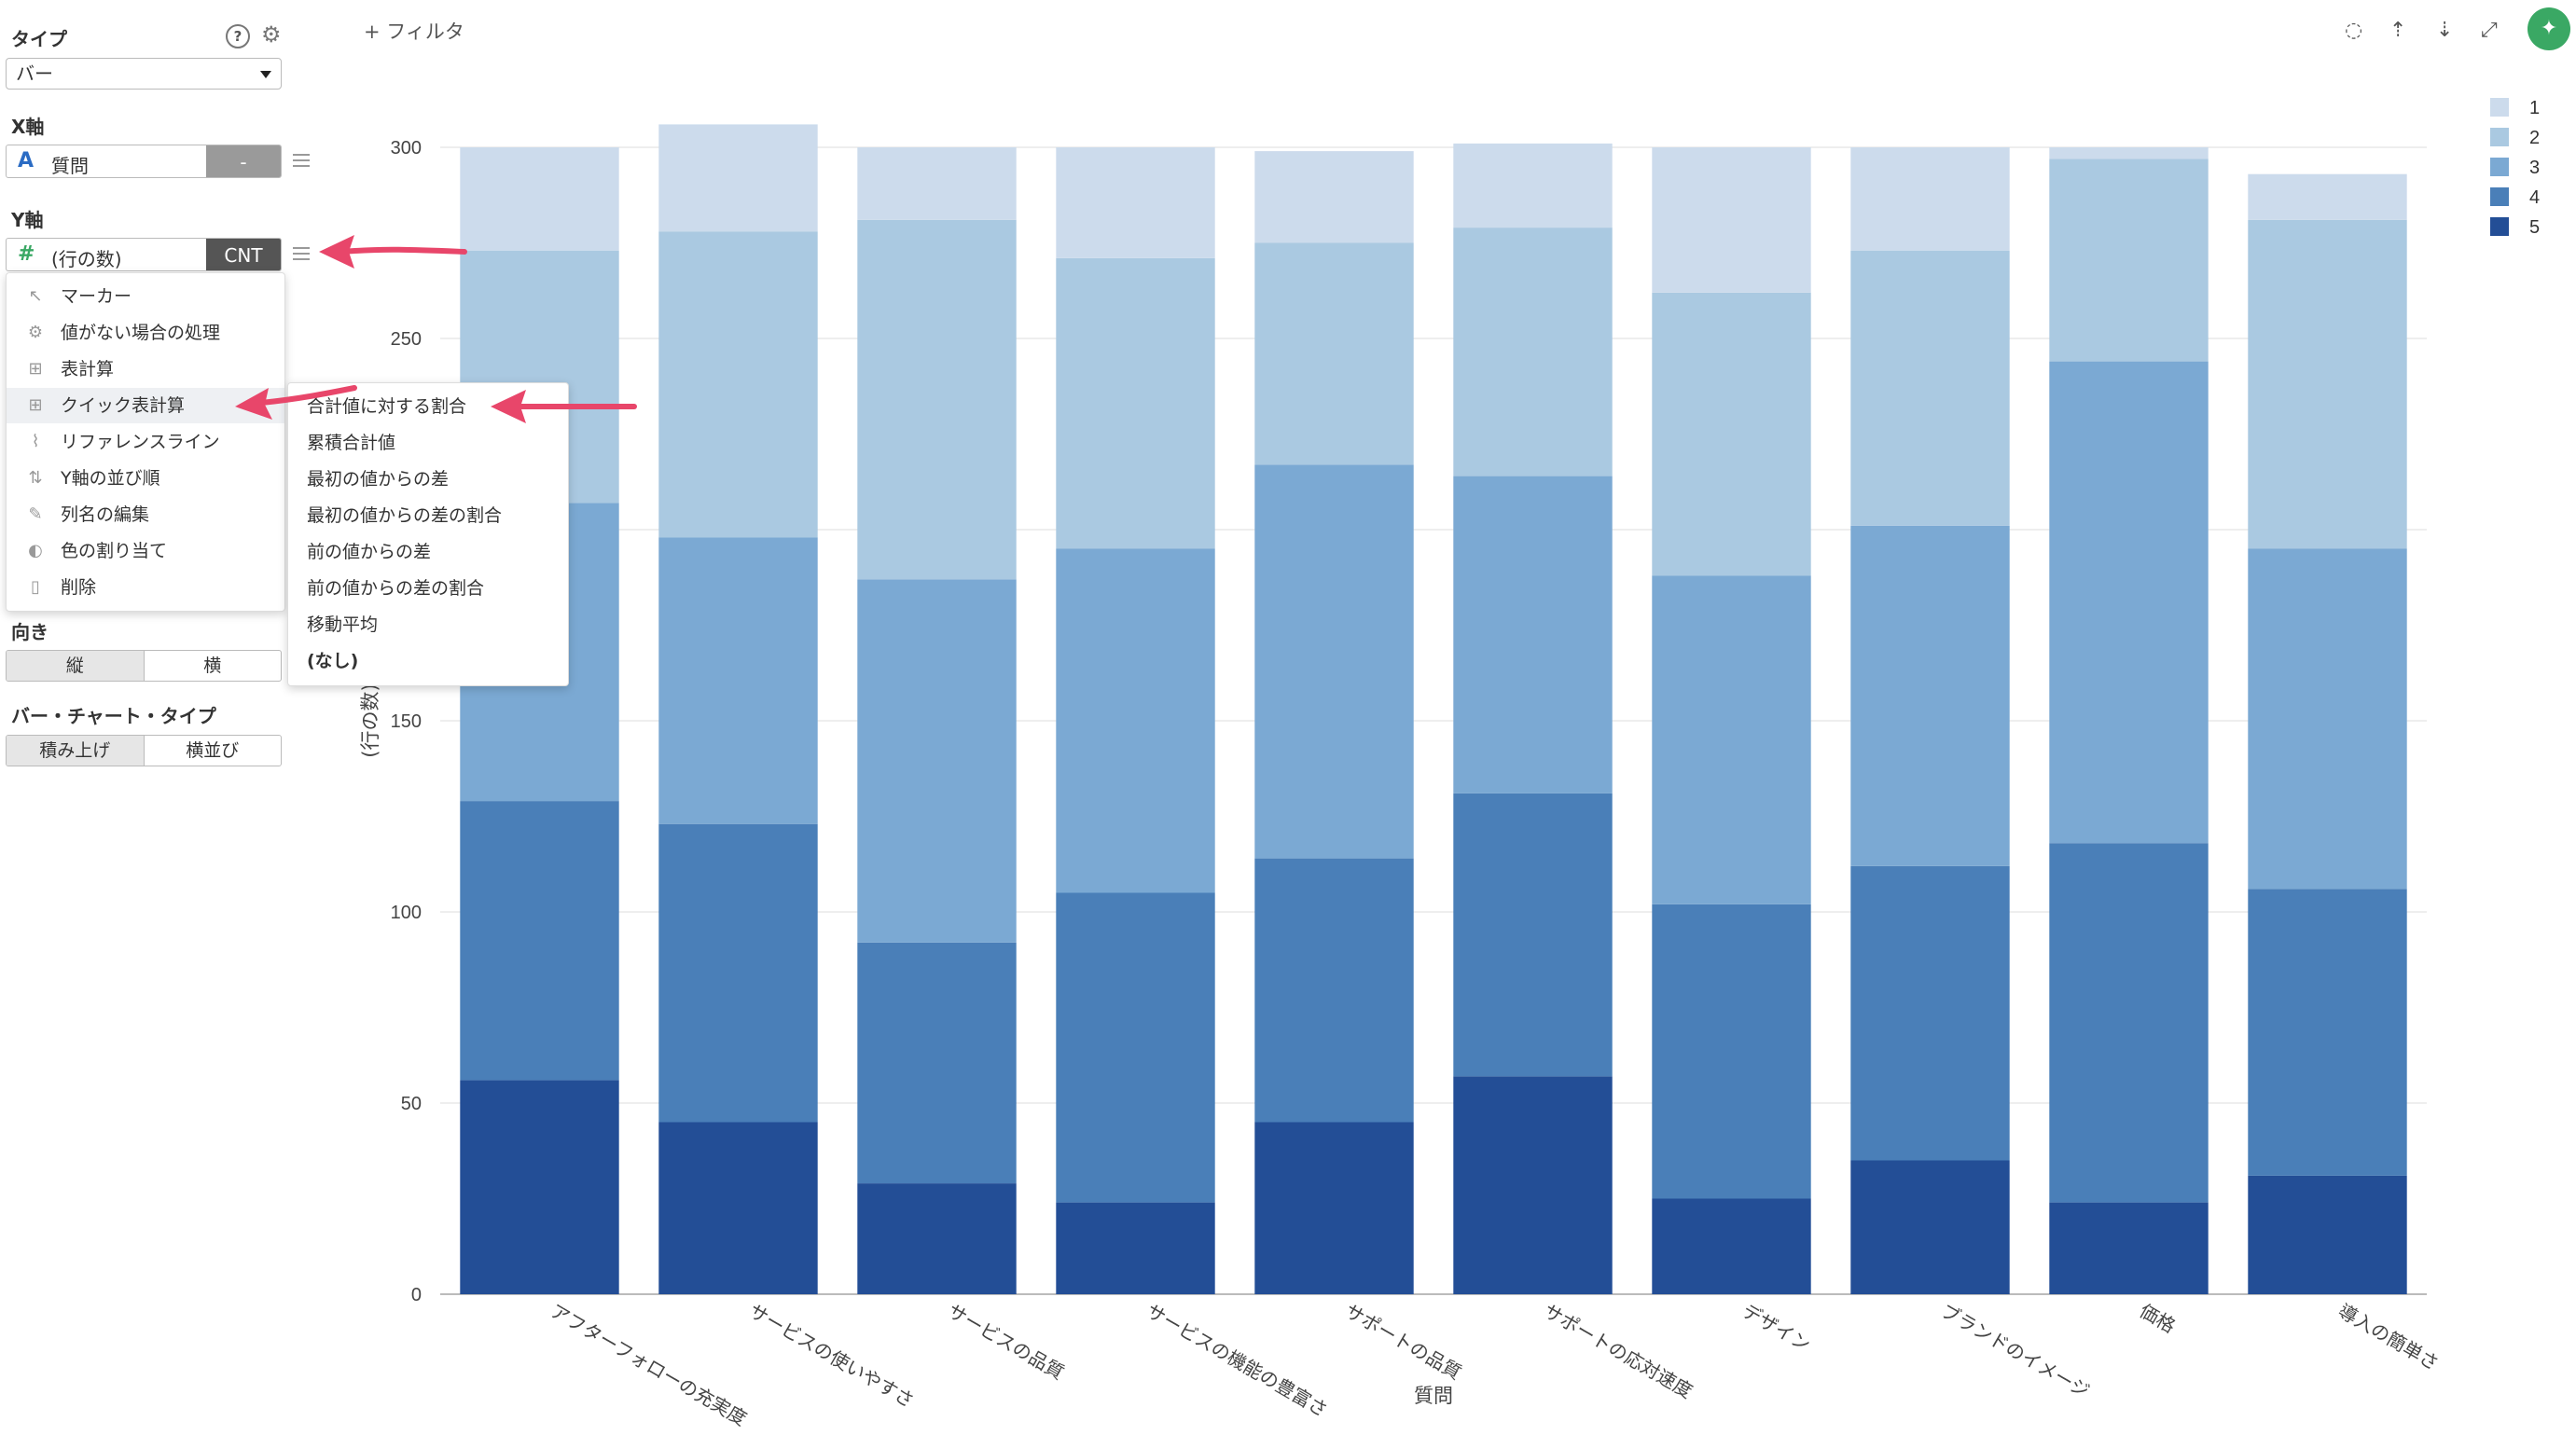  Describe the element at coordinates (144, 162) in the screenshot. I see `x-axis-field: A 質問 -` at that location.